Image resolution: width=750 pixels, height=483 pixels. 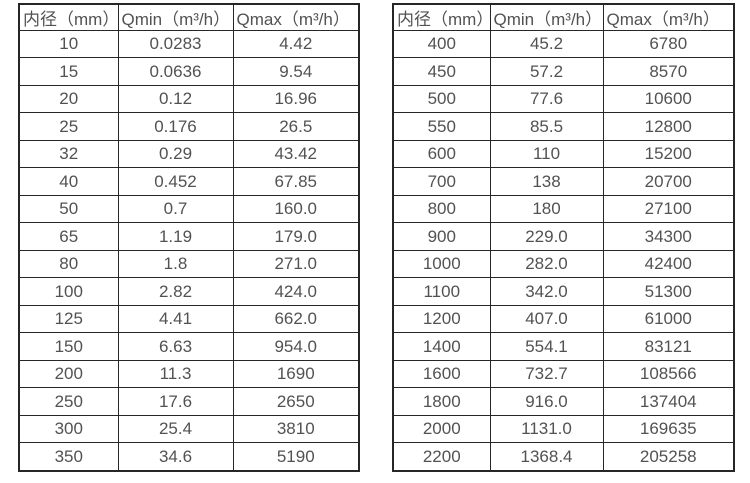 I want to click on cell: 3810, so click(x=296, y=429).